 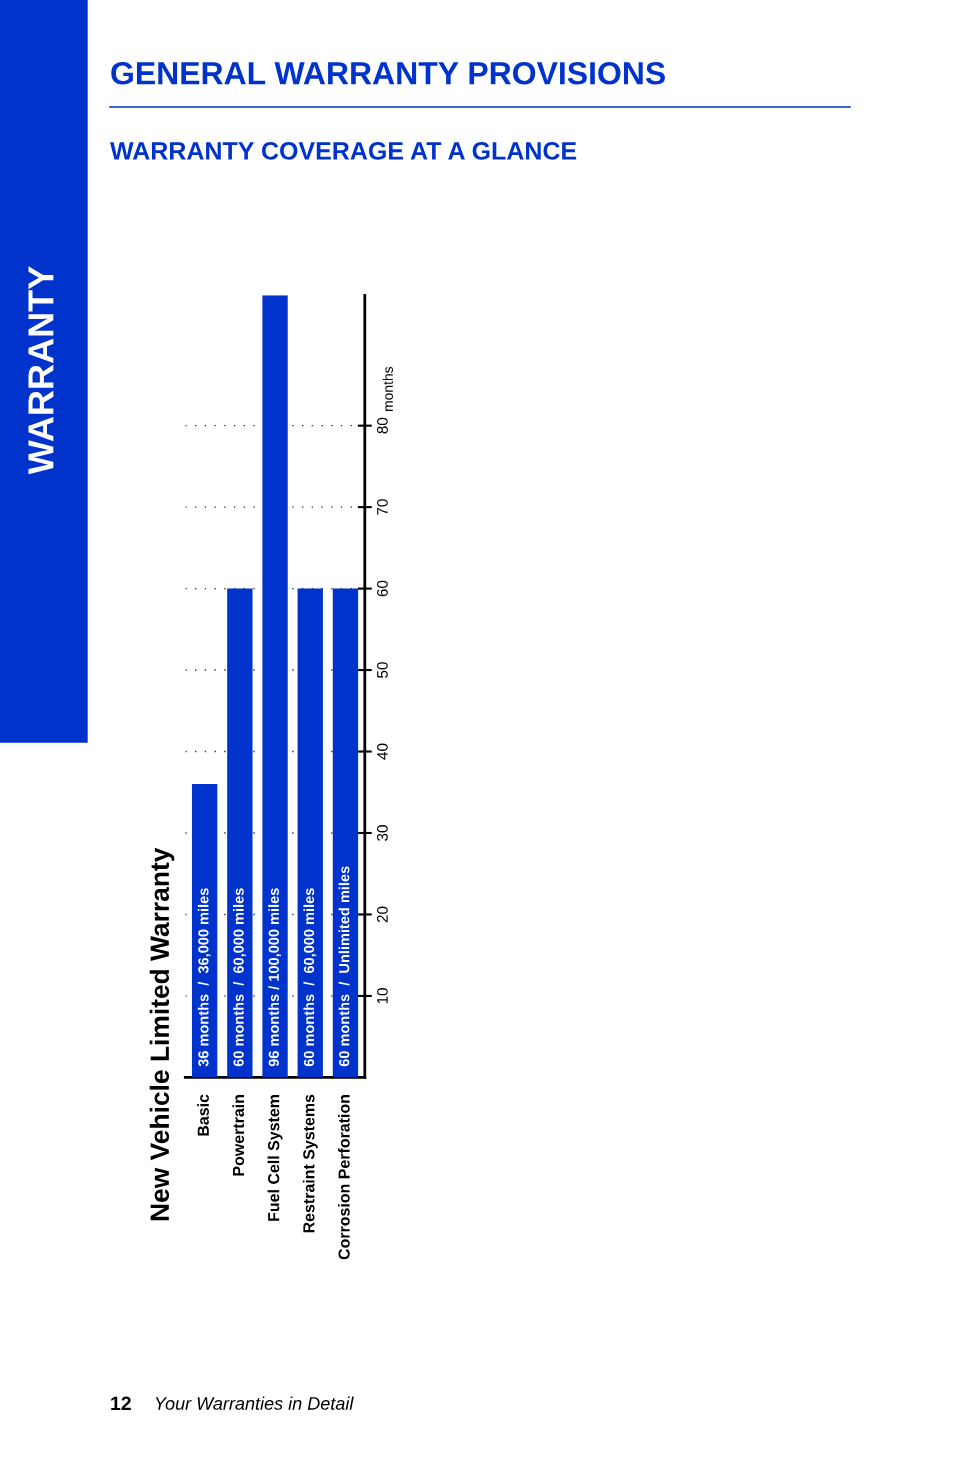 I want to click on y-tick-label: 50, so click(x=382, y=670).